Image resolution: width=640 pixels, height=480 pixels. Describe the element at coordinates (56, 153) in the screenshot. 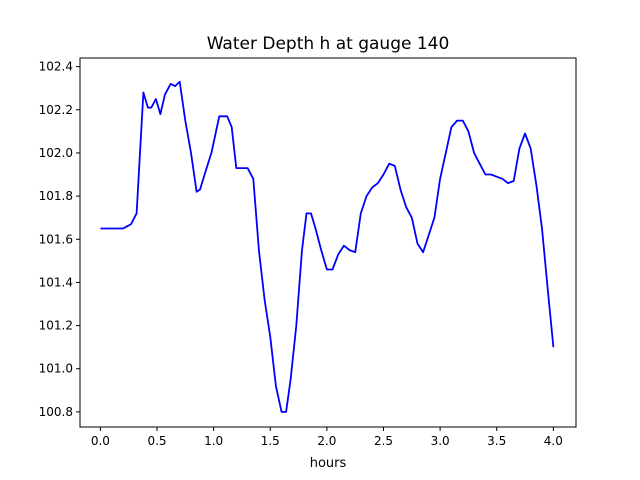

I see `y-tick-label: 102.0` at that location.